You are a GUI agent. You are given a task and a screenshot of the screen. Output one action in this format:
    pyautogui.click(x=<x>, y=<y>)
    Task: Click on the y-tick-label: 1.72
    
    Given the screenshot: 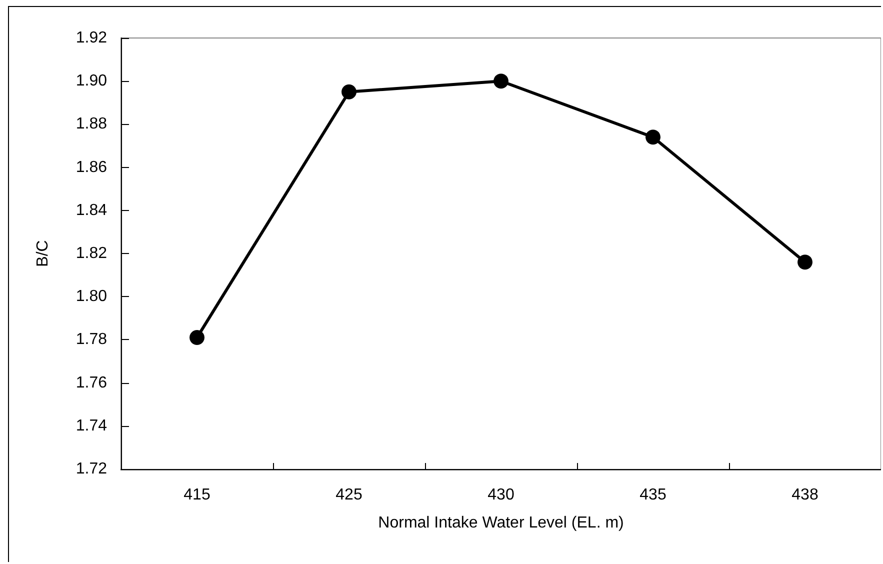 What is the action you would take?
    pyautogui.click(x=92, y=469)
    